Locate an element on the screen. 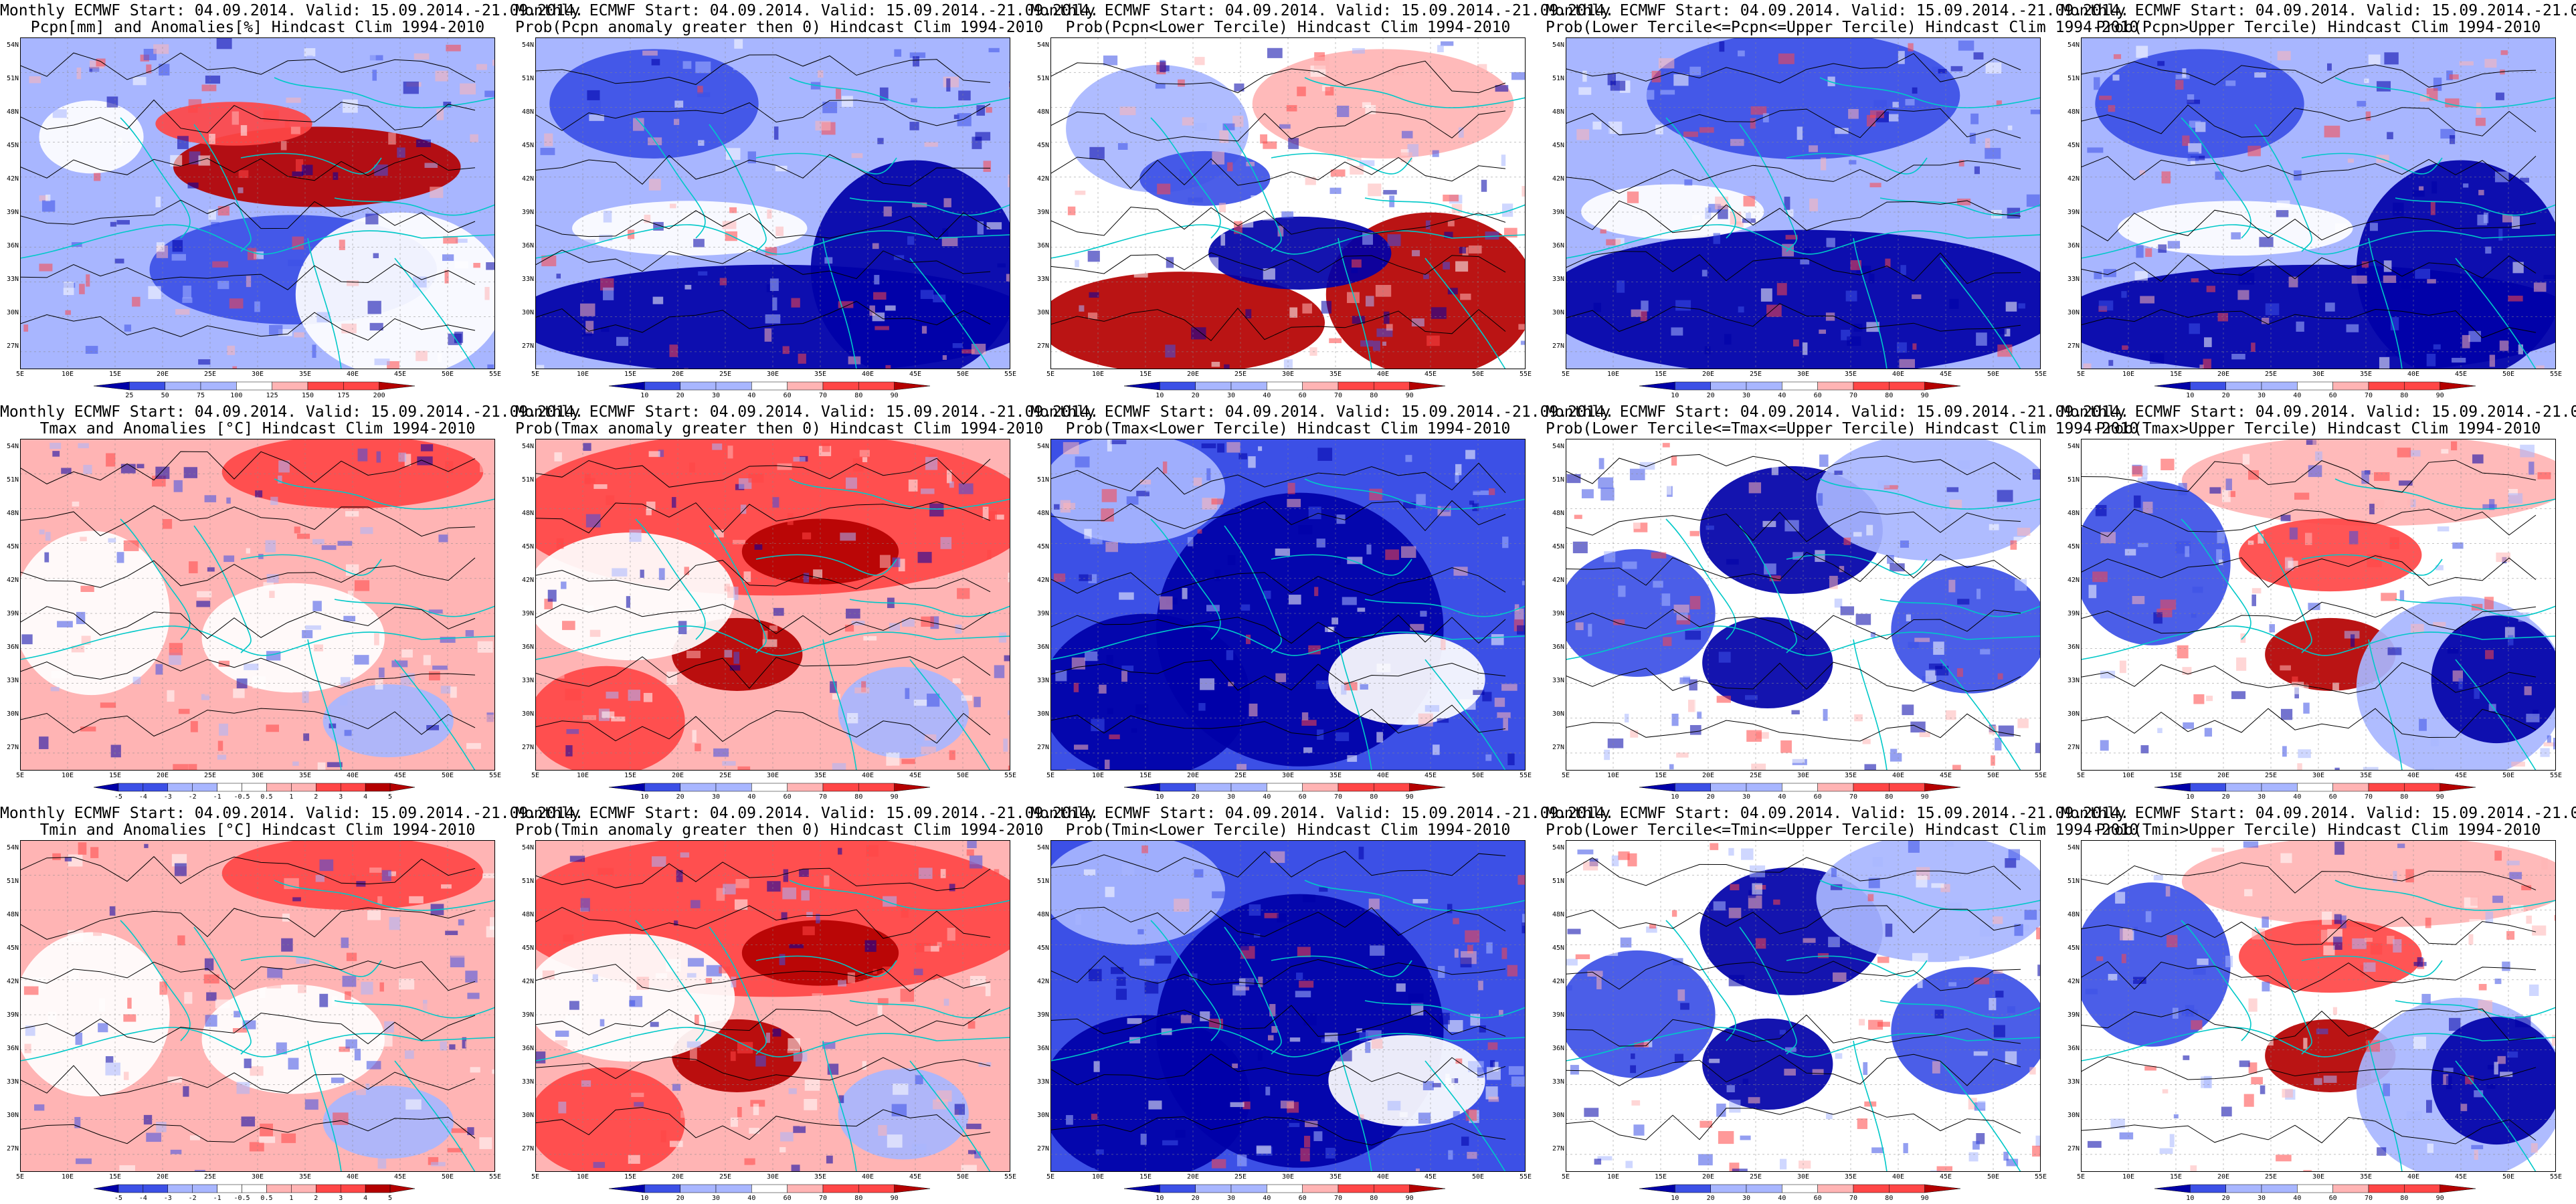 This screenshot has height=1204, width=2576. colorbar-tick-label: 5 is located at coordinates (390, 1198).